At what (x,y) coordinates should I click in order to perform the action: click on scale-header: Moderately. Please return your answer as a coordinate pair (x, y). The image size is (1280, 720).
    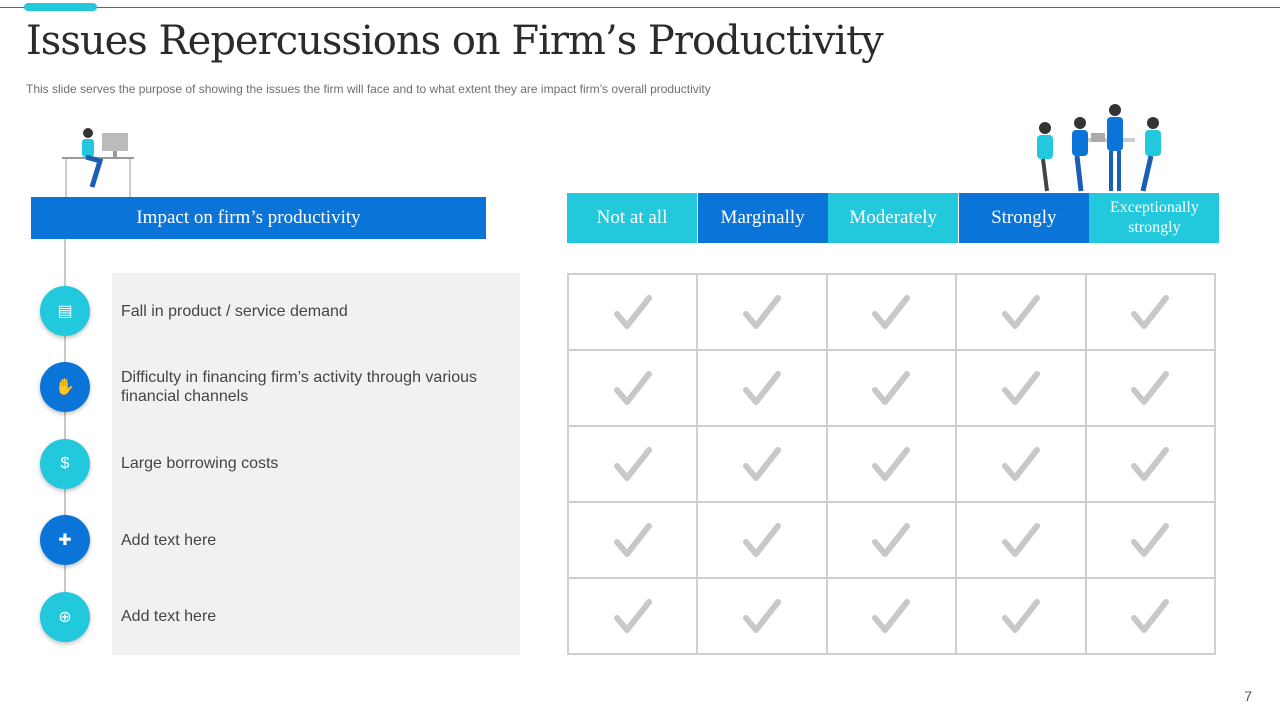
    Looking at the image, I should click on (893, 218).